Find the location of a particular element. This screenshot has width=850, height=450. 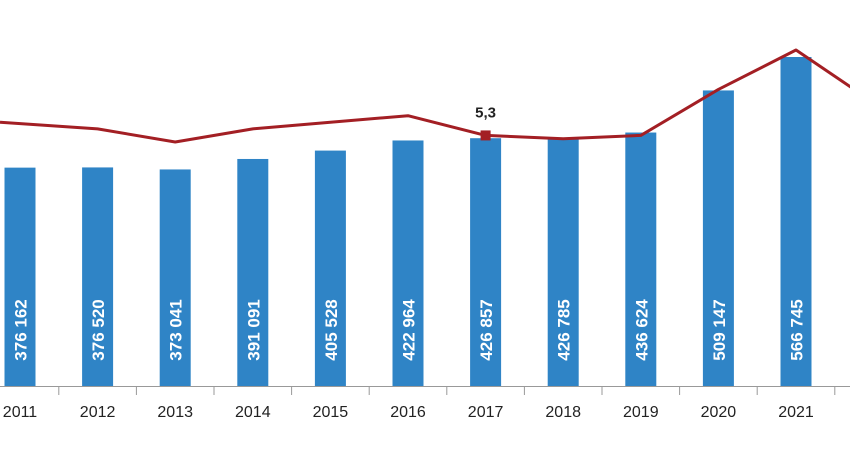

bar-value-label-2012: 376 520 is located at coordinates (98, 329).